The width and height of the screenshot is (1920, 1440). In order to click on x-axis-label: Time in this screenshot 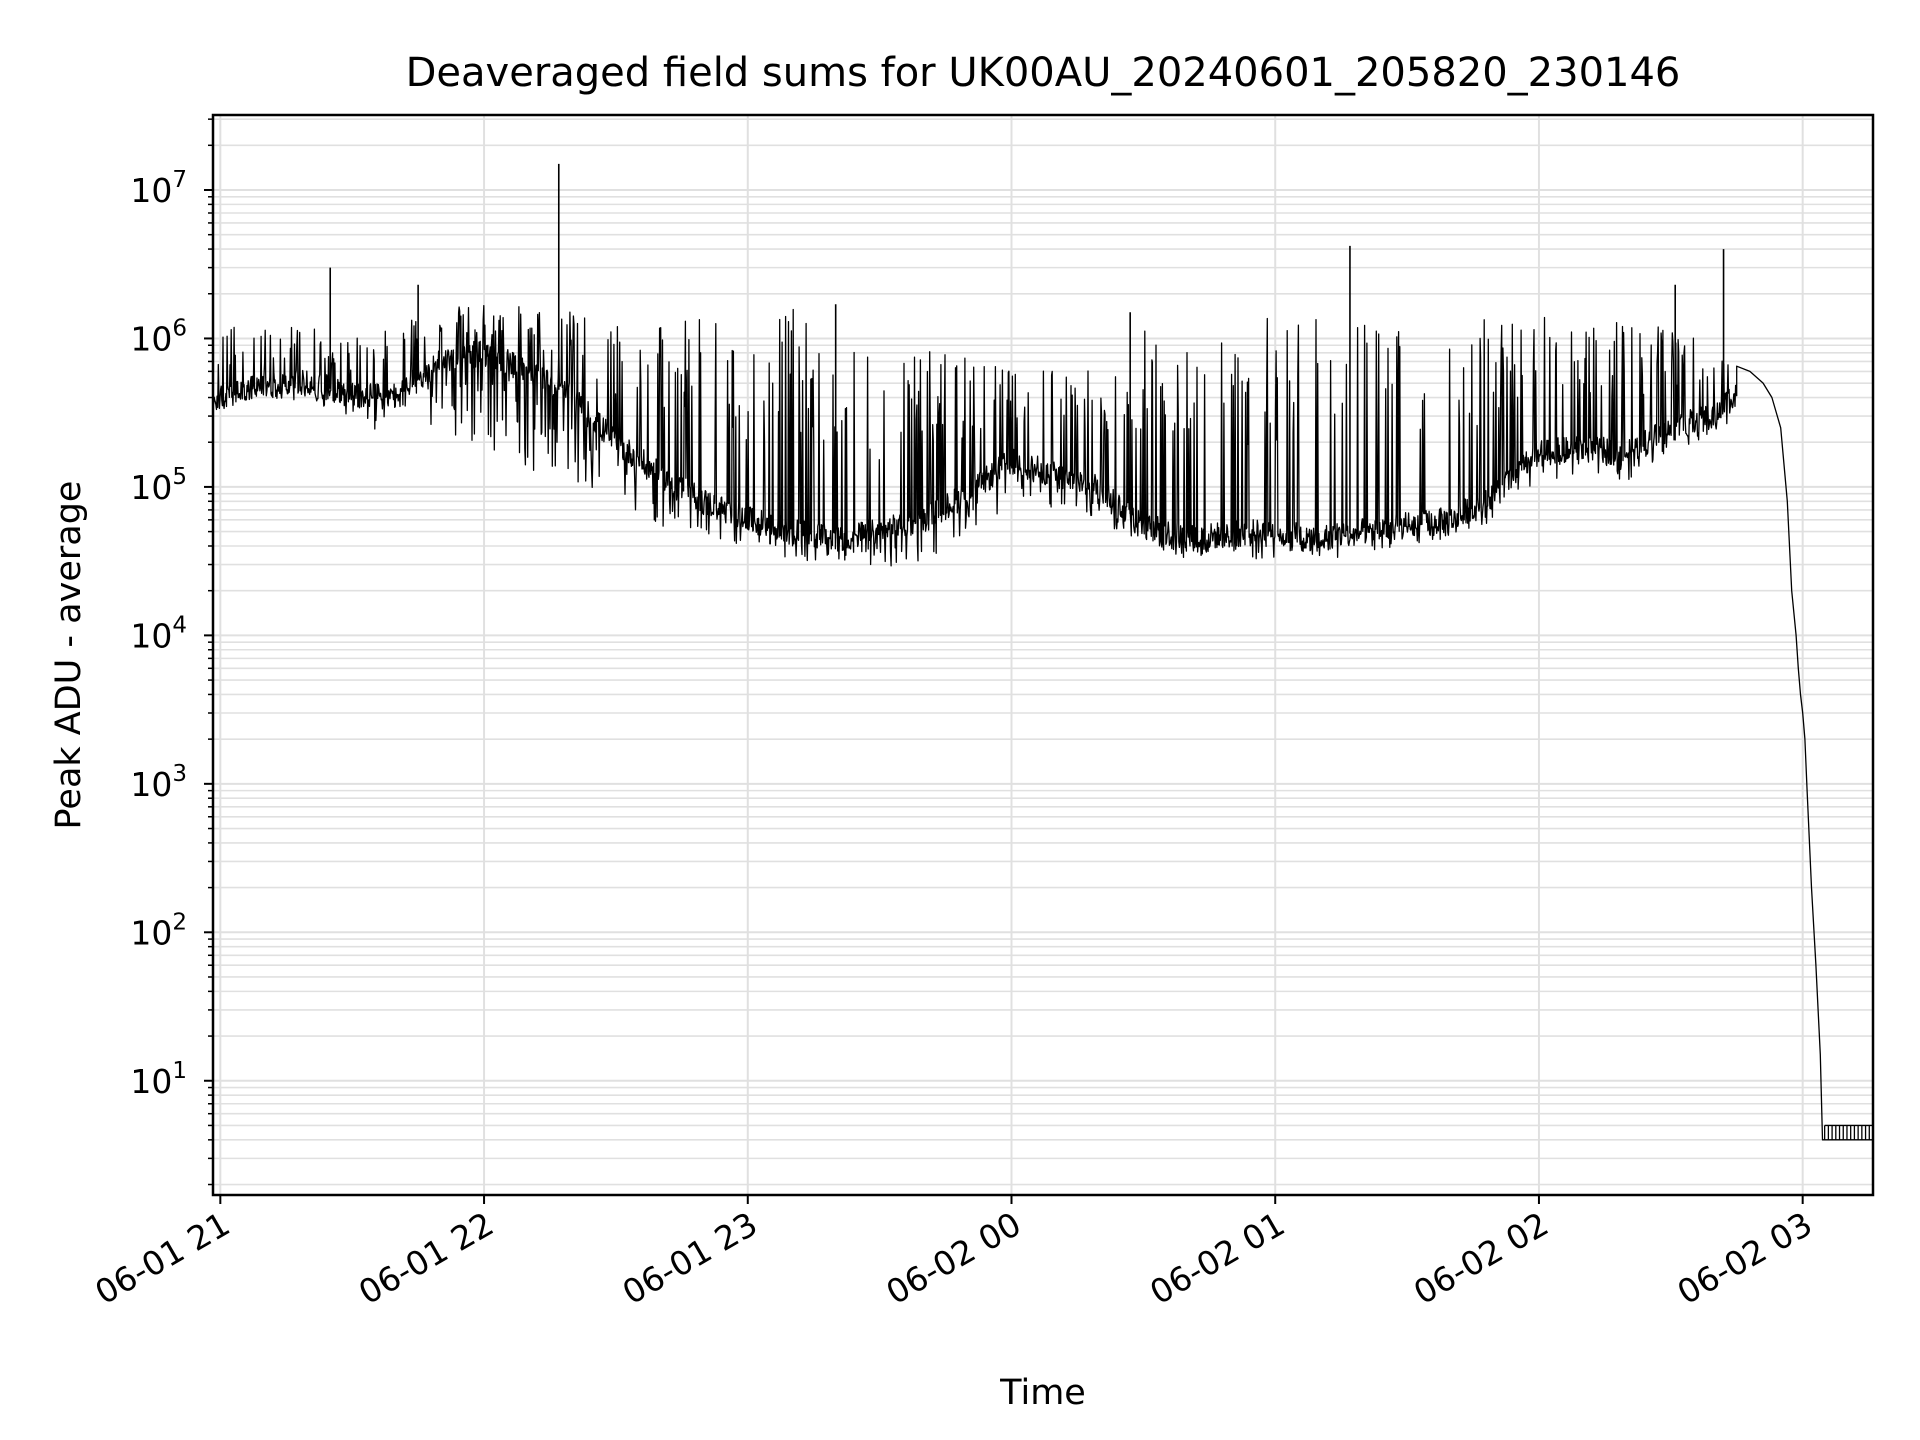, I will do `click(1042, 1393)`.